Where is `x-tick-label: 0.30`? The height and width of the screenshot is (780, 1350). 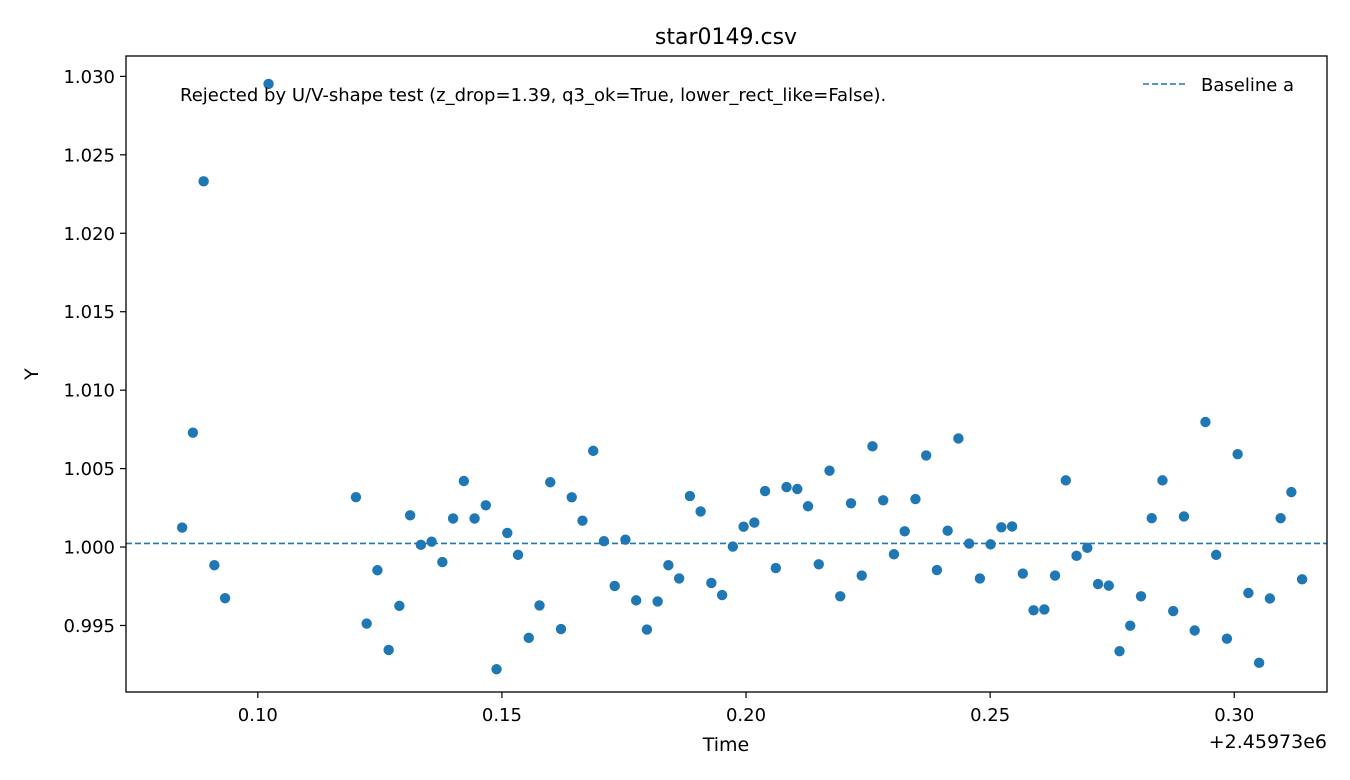
x-tick-label: 0.30 is located at coordinates (1234, 715).